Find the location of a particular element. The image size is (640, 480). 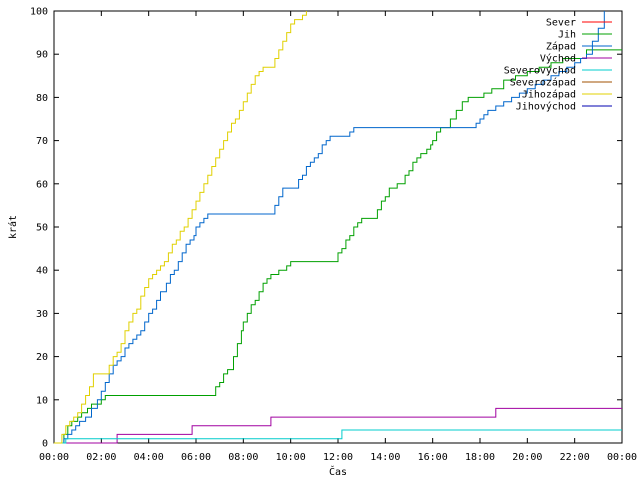

x-tick-label: 22:00 is located at coordinates (575, 457).